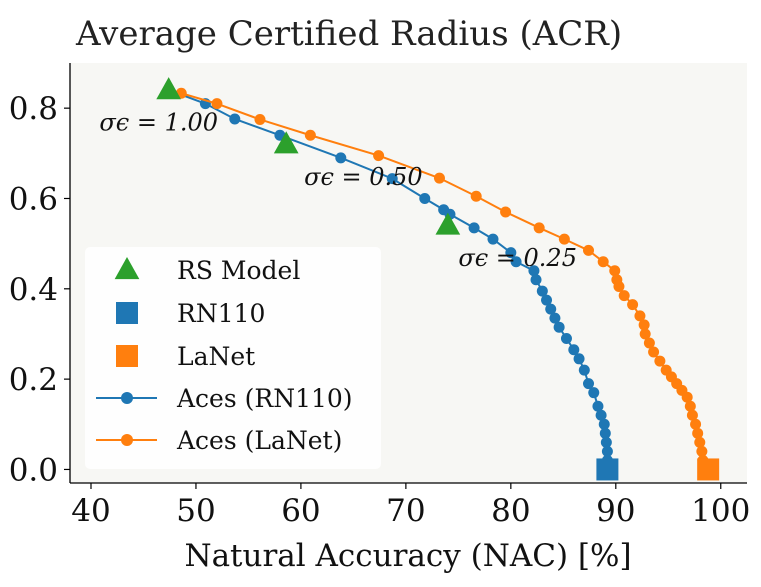 The height and width of the screenshot is (587, 761). Describe the element at coordinates (195, 511) in the screenshot. I see `x-tick-label: 50` at that location.